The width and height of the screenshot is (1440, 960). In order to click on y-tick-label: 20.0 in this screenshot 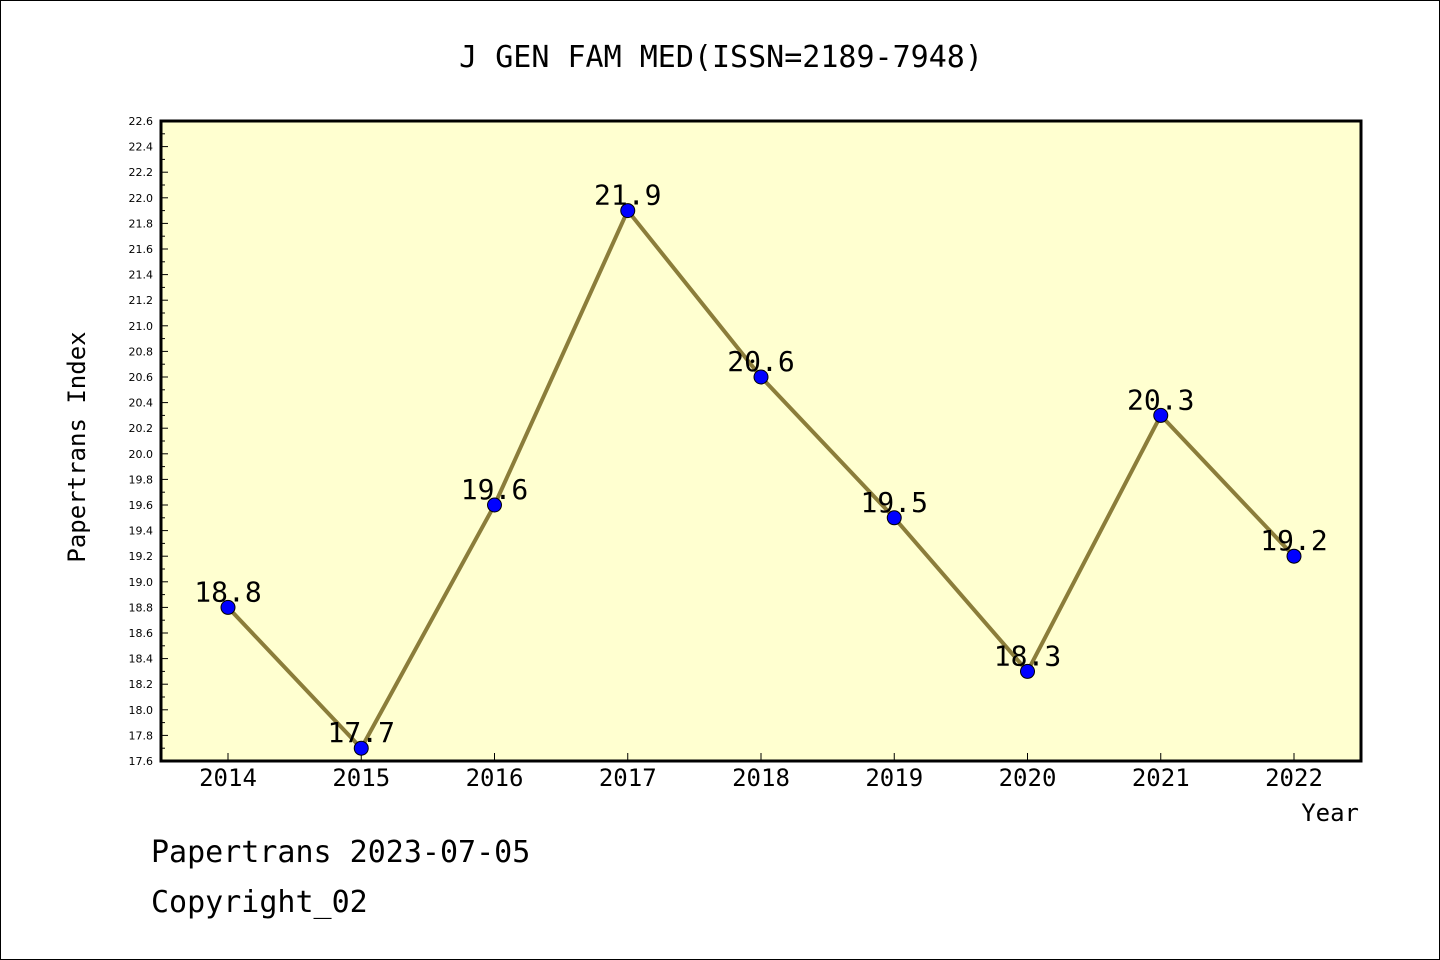, I will do `click(141, 454)`.